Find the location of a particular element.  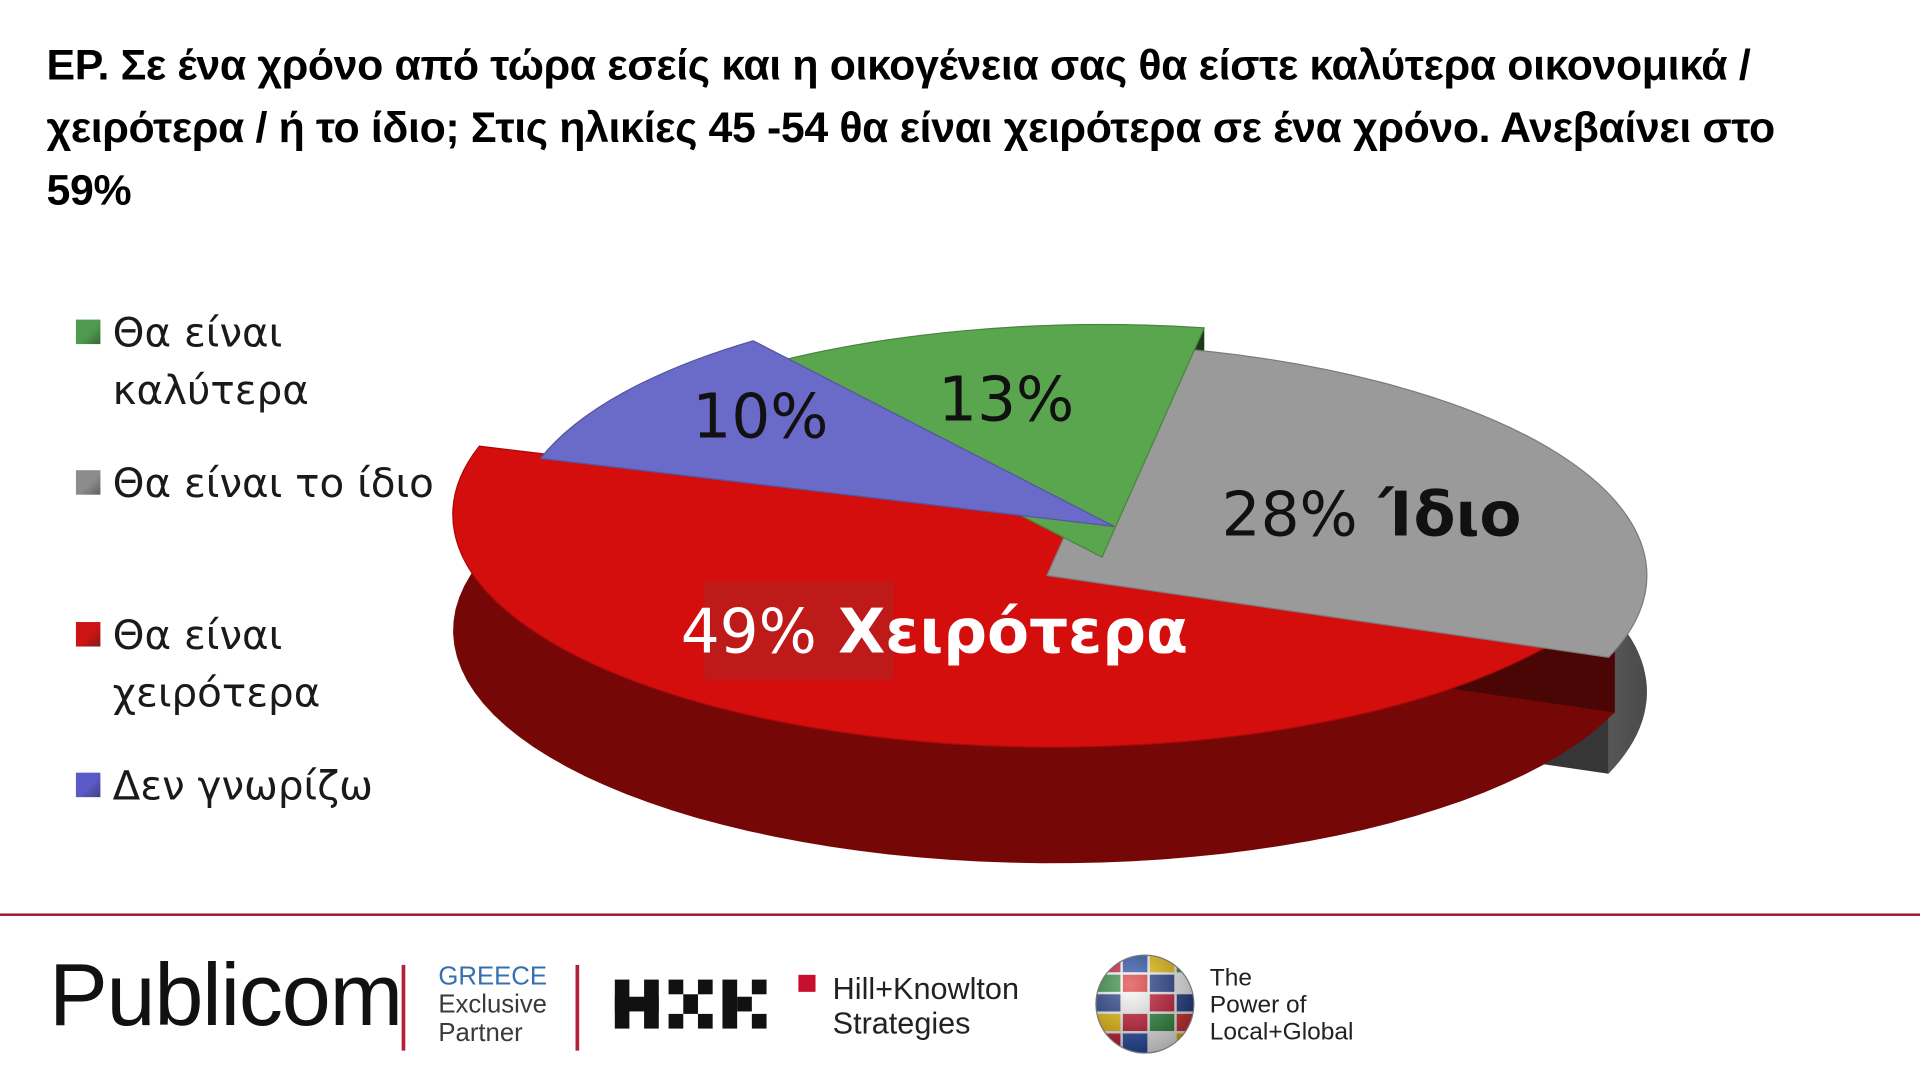

slice-label: 13% is located at coordinates (1006, 399).